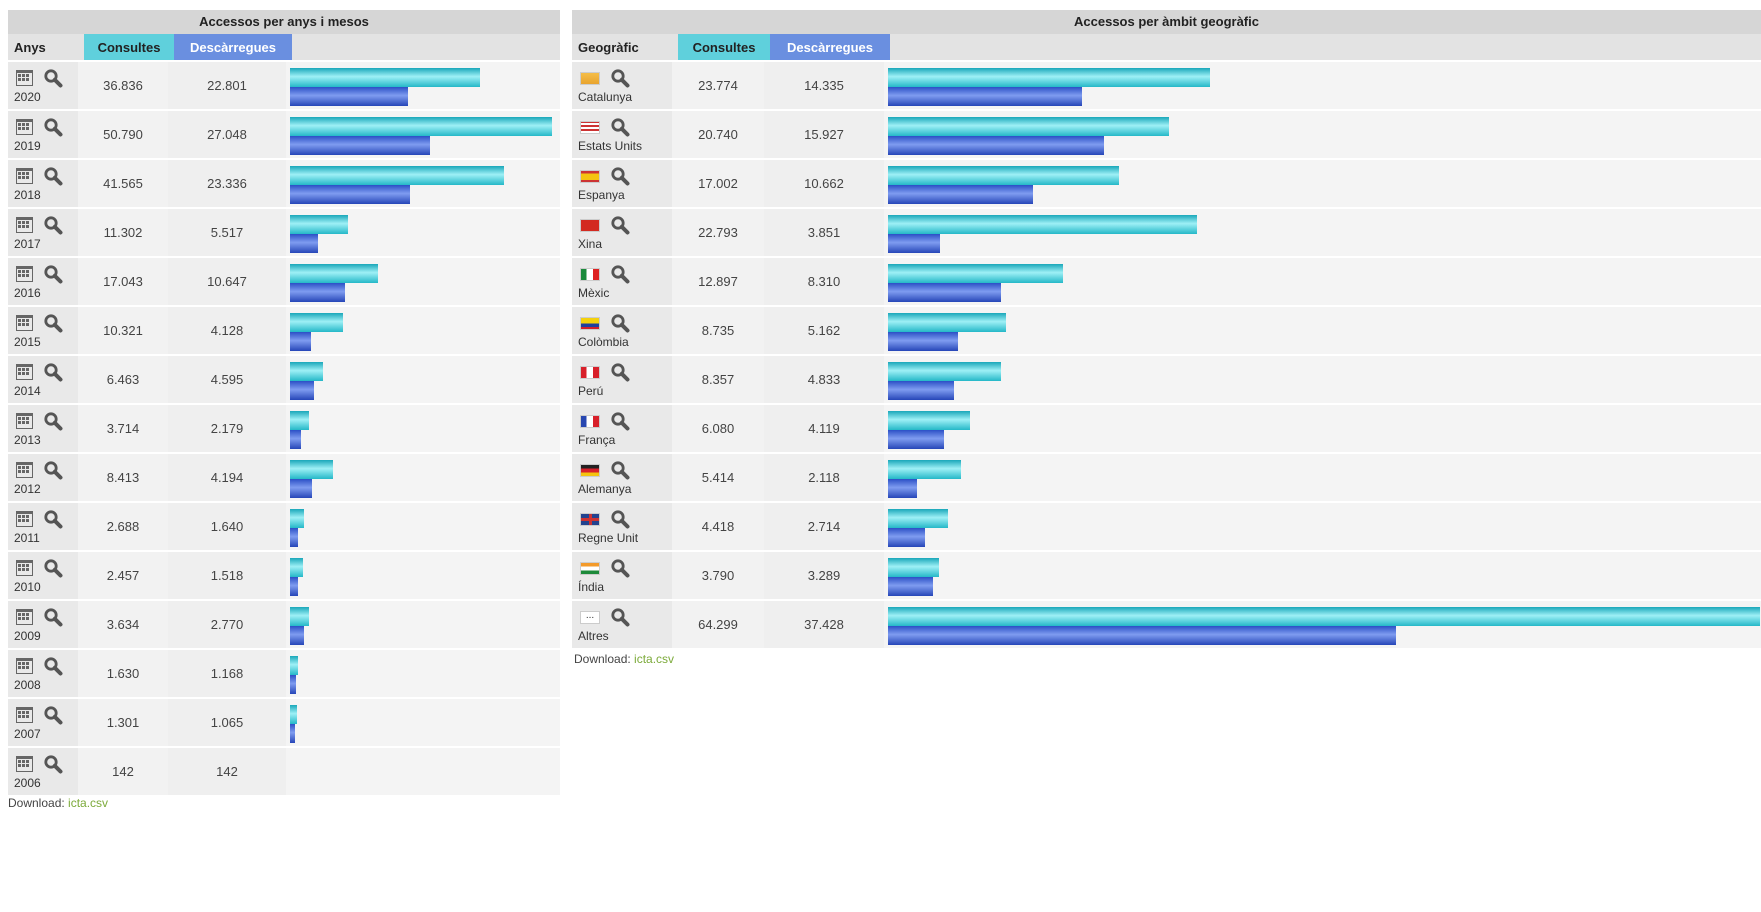 This screenshot has width=1761, height=912. I want to click on row-label: 2008, so click(27, 685).